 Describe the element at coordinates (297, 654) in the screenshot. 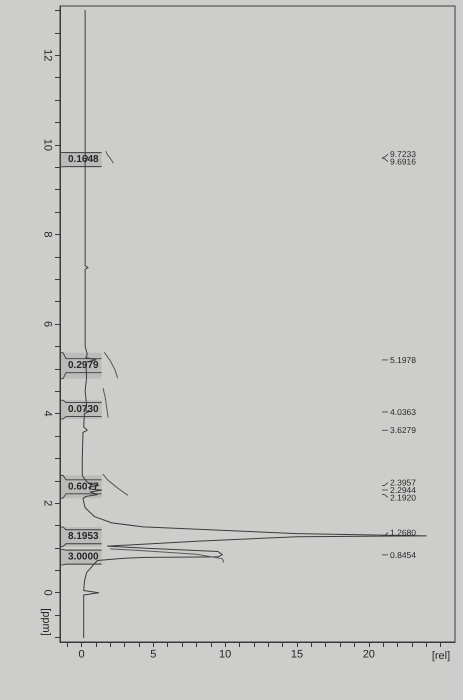

I see `x-tick-label: 15` at that location.